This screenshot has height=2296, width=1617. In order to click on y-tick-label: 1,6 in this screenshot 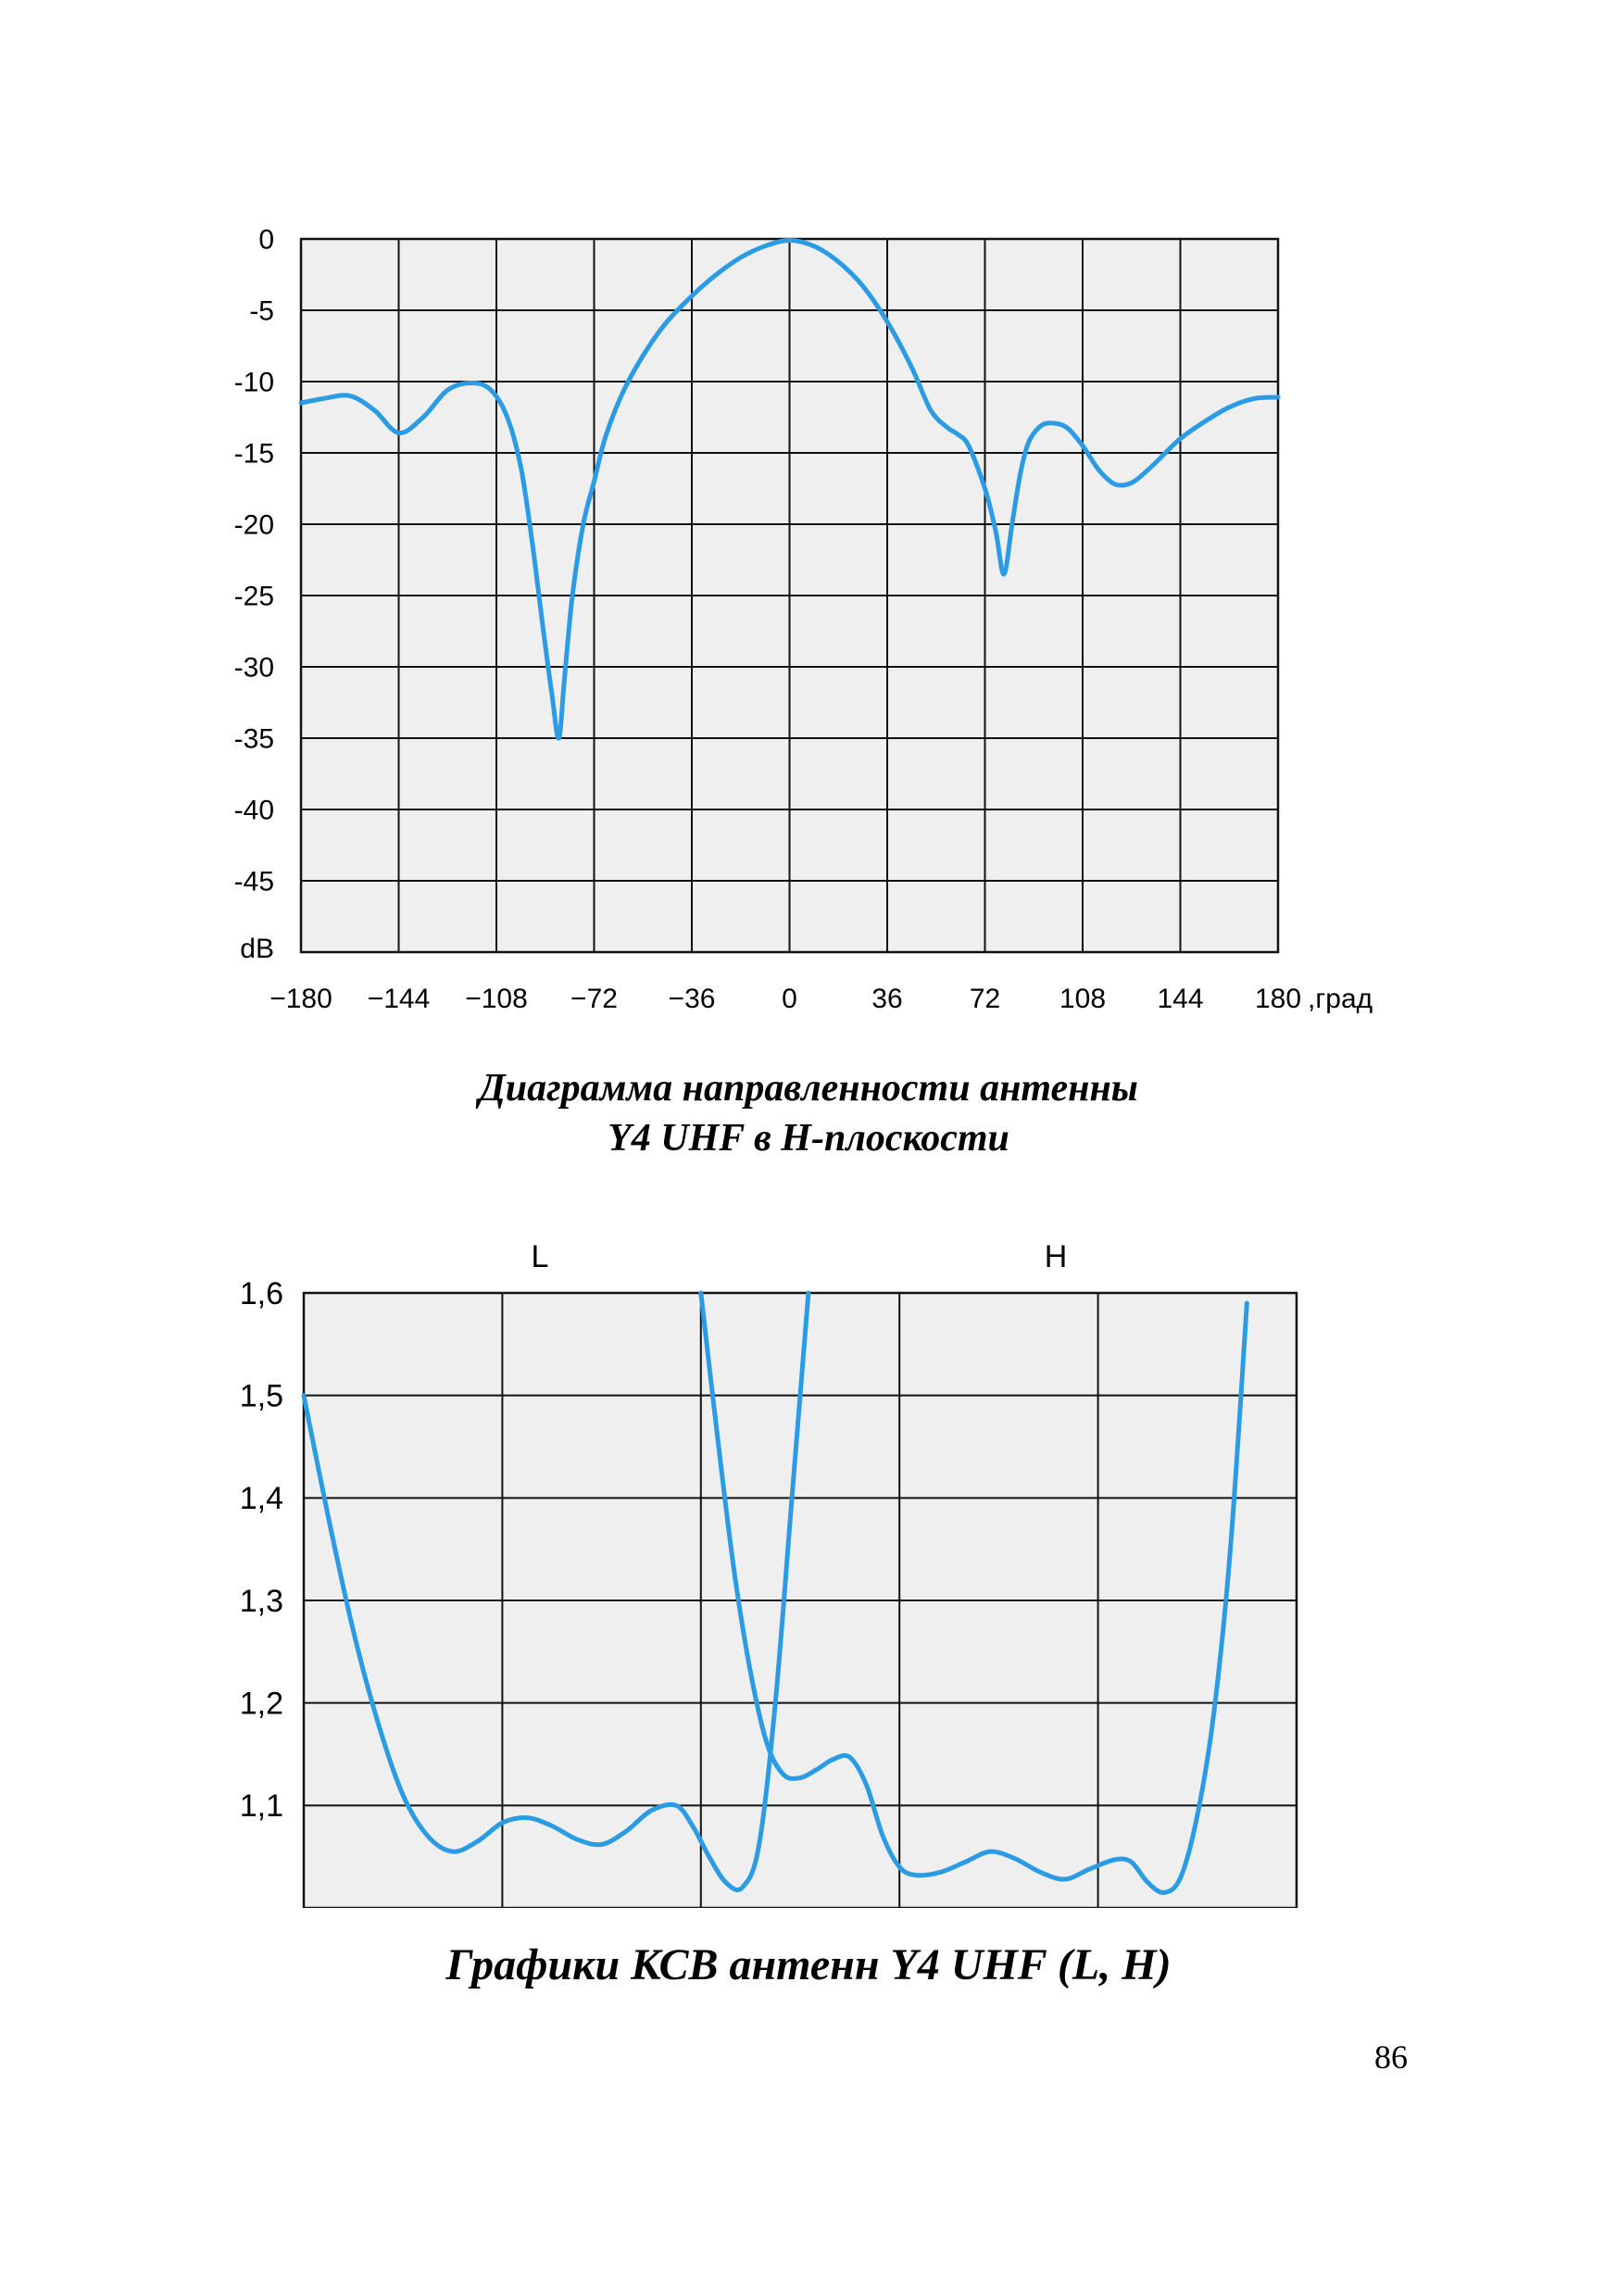, I will do `click(261, 1293)`.